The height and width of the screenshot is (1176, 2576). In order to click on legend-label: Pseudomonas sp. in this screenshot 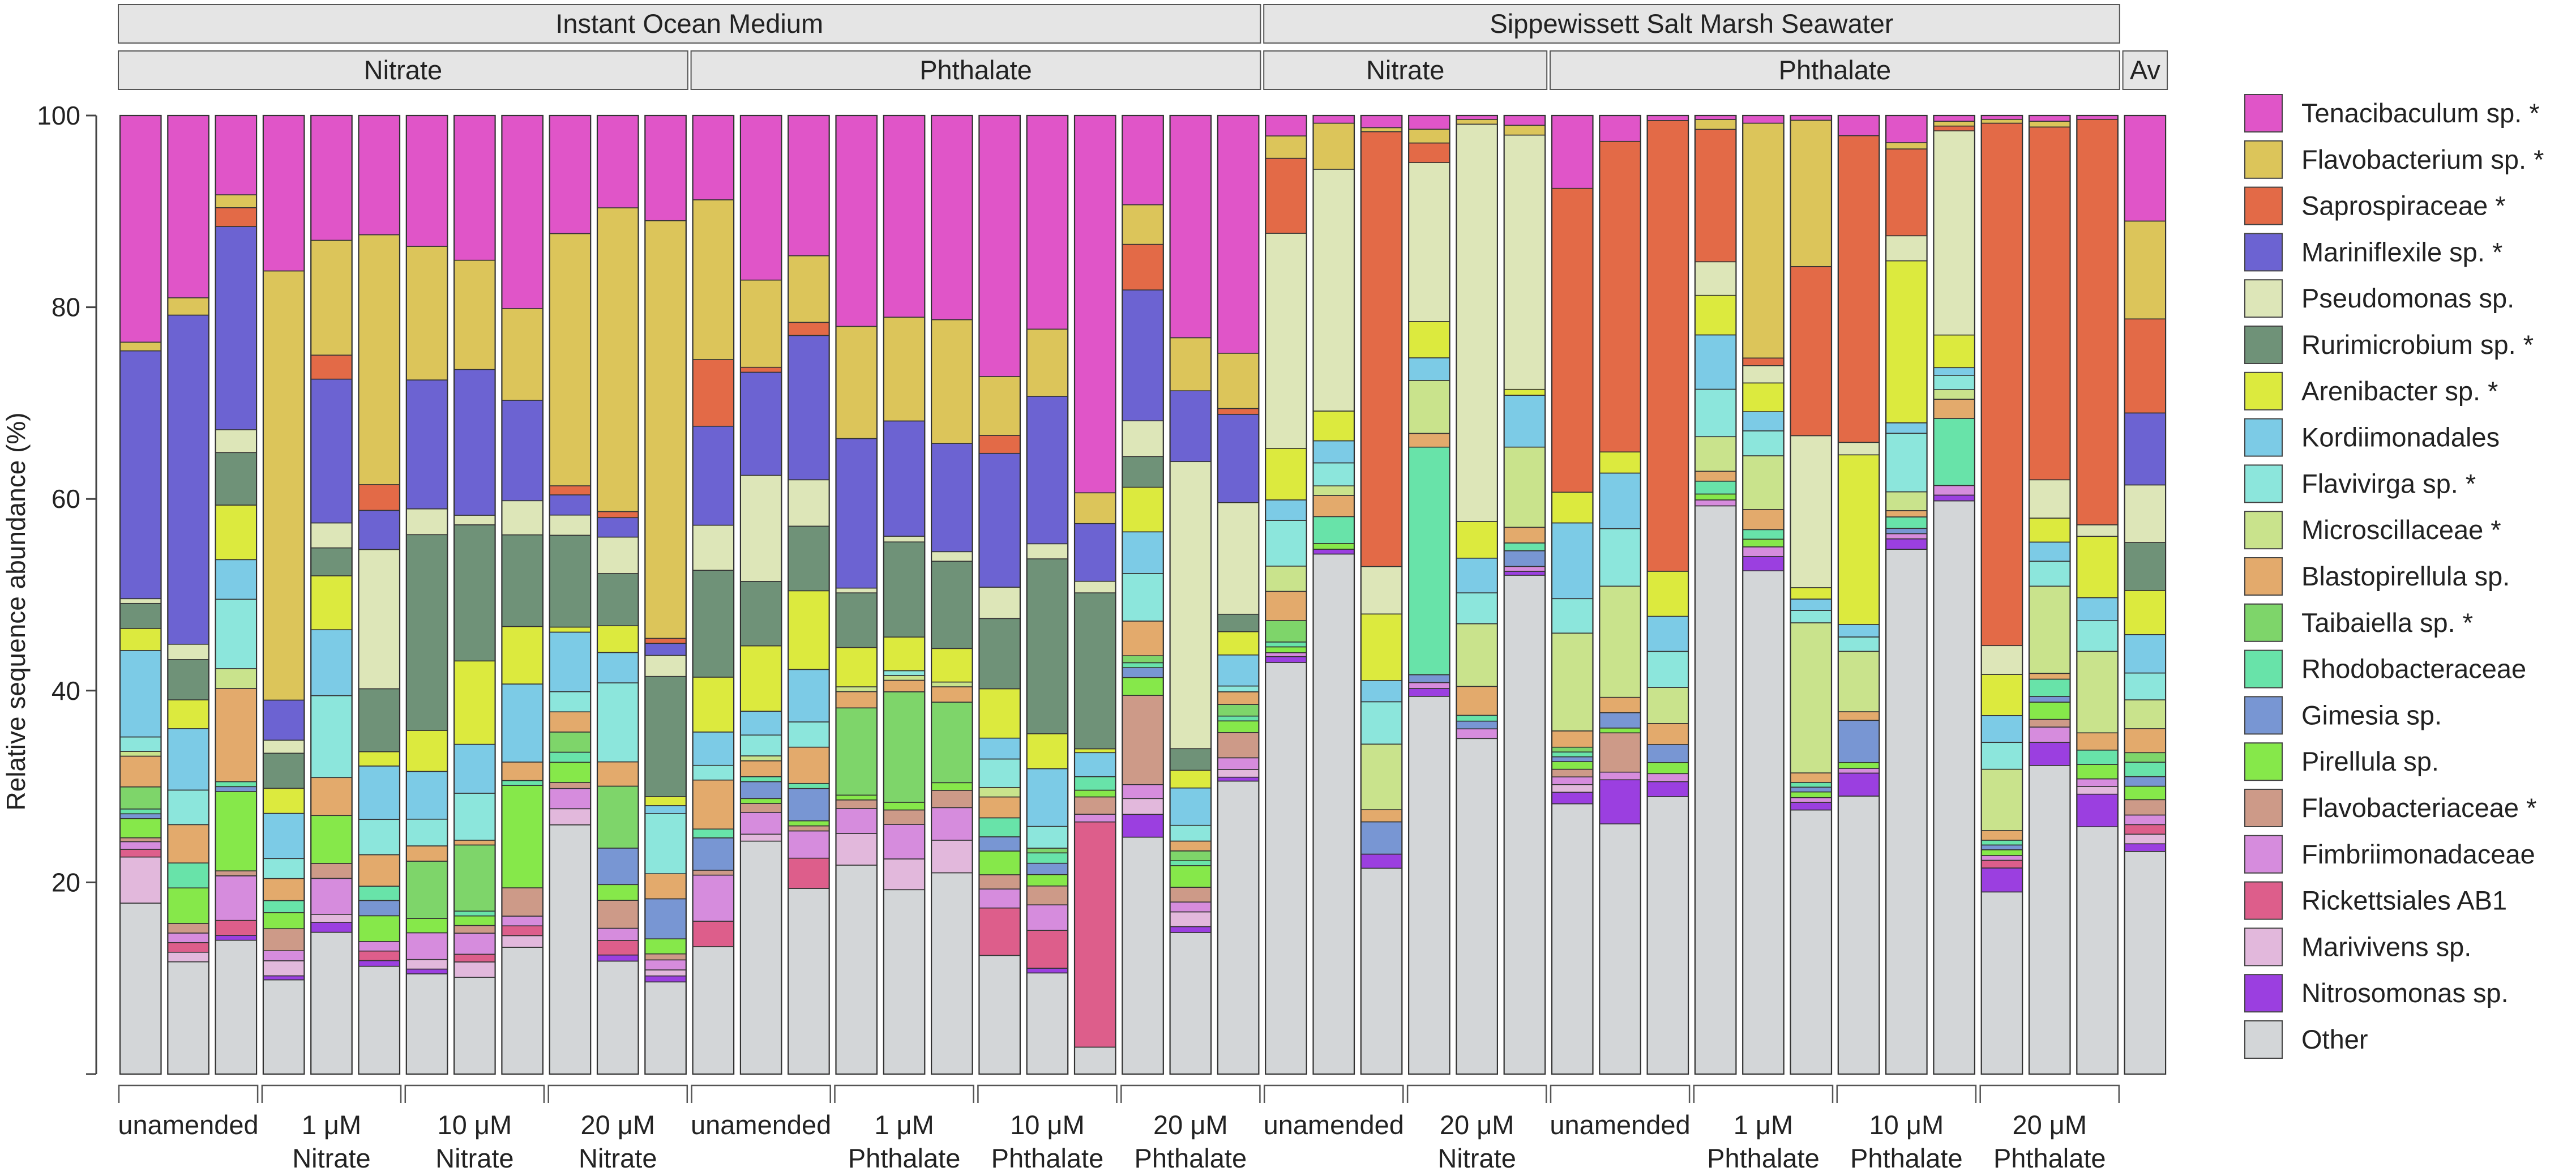, I will do `click(2407, 298)`.